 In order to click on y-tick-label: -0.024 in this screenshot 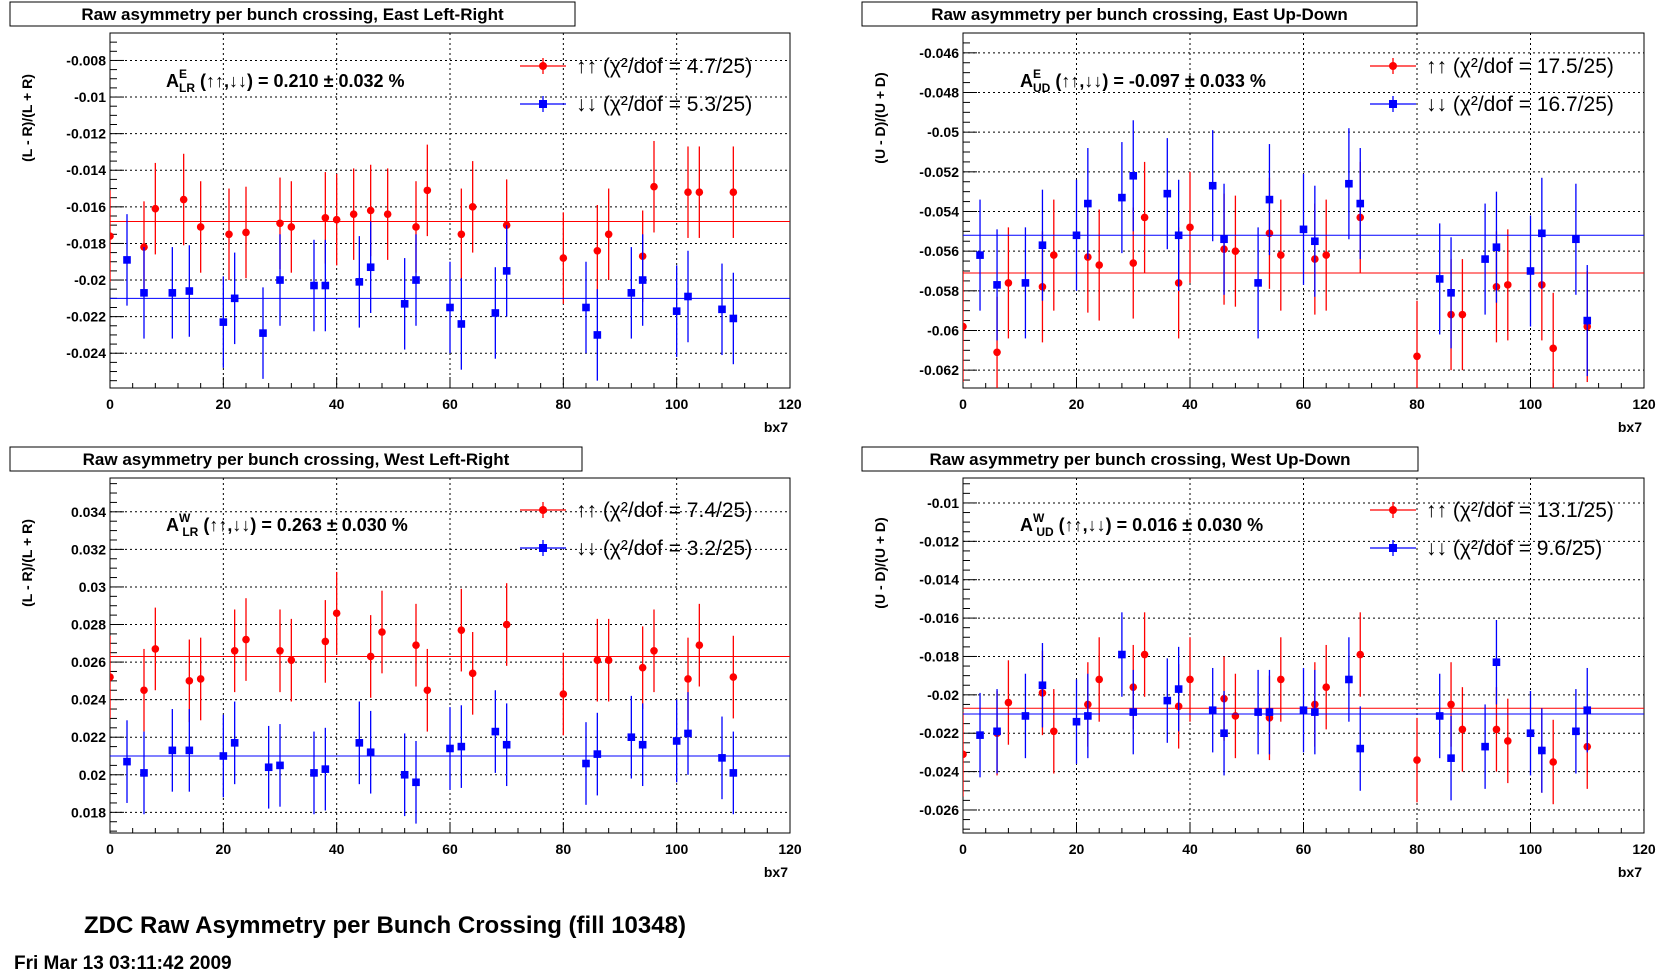, I will do `click(939, 772)`.